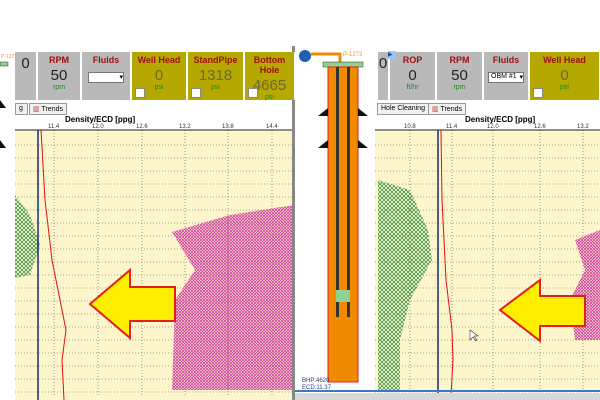 The width and height of the screenshot is (600, 400). What do you see at coordinates (412, 87) in the screenshot?
I see `header-unit: ft/hr` at bounding box center [412, 87].